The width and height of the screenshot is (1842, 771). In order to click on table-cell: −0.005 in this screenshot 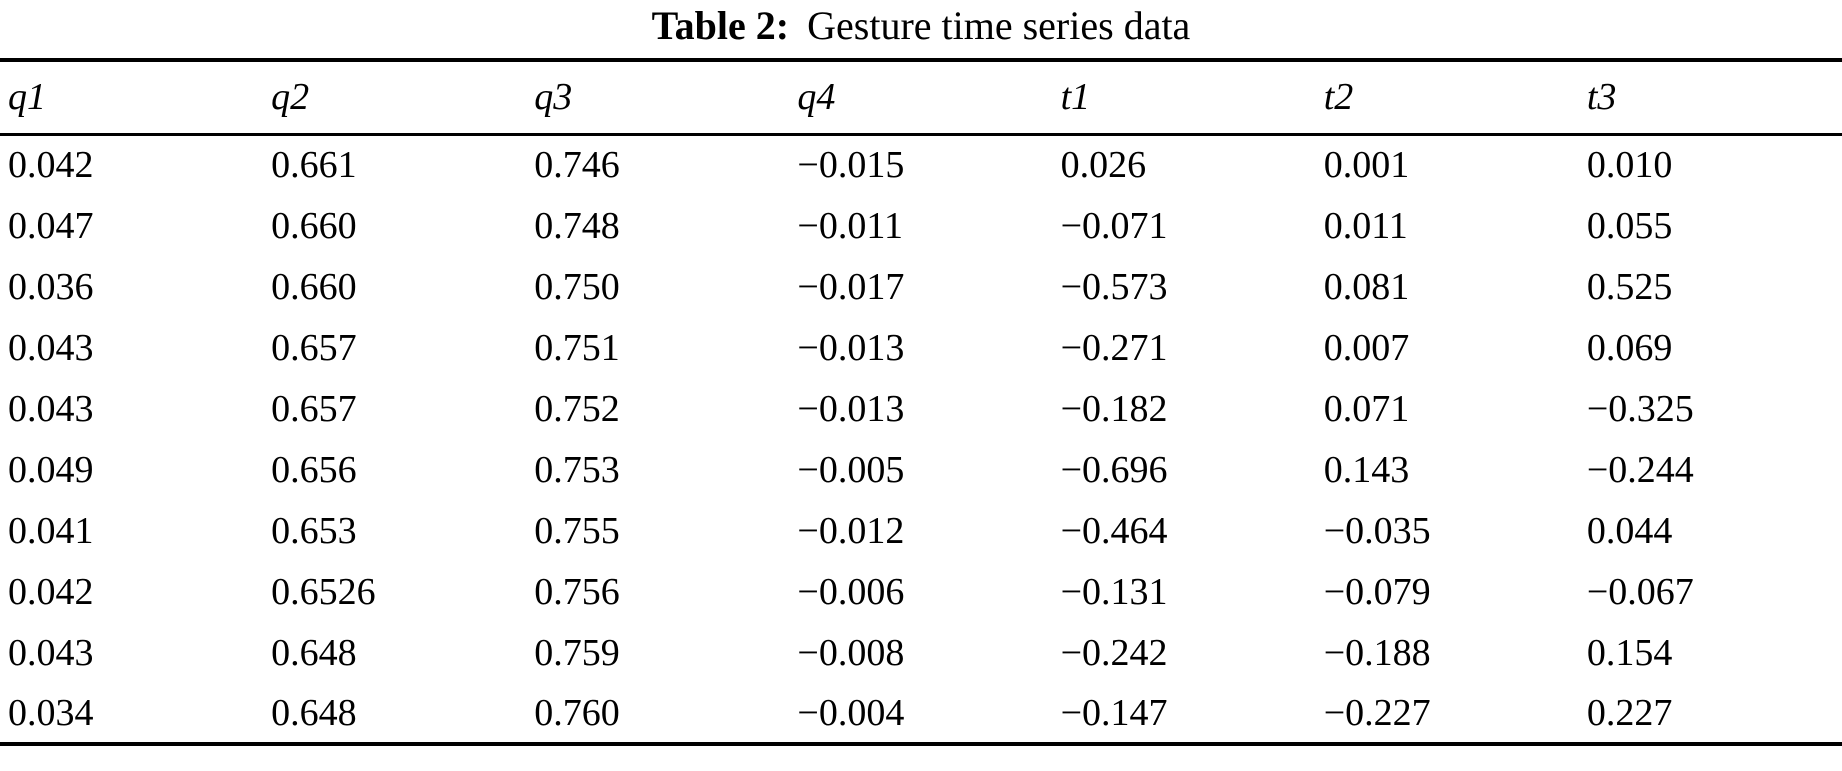, I will do `click(851, 469)`.